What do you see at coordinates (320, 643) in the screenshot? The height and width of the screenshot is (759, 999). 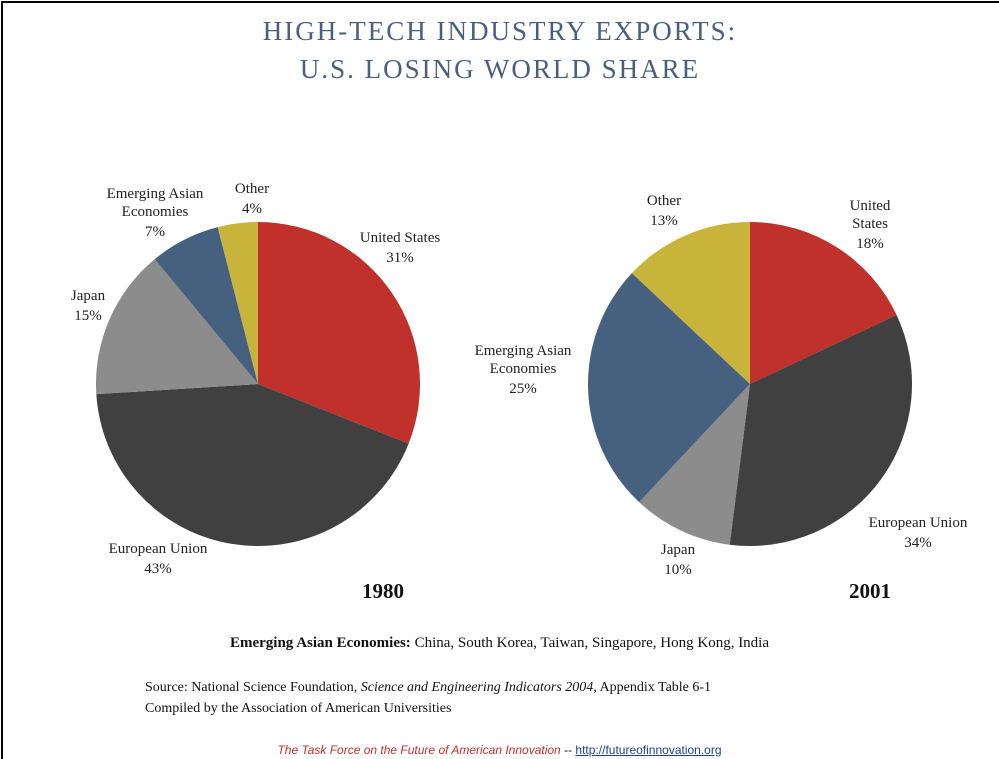 I see `footnote-term: Emerging Asian Economies:` at bounding box center [320, 643].